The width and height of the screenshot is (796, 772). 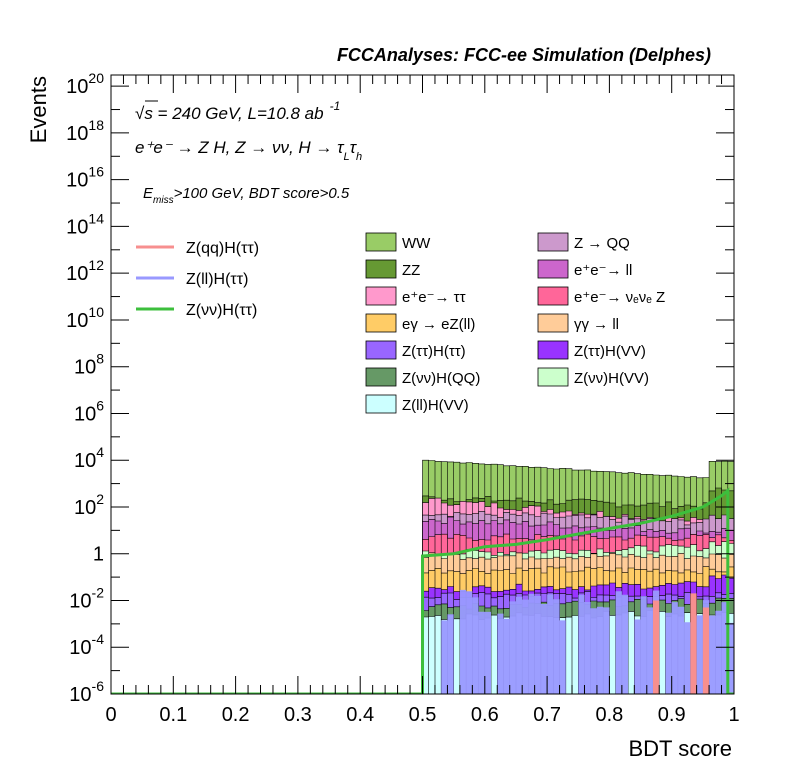 What do you see at coordinates (524, 55) in the screenshot?
I see `chart-title: FCCAnalyses: FCC-ee Simulation (Delphes)` at bounding box center [524, 55].